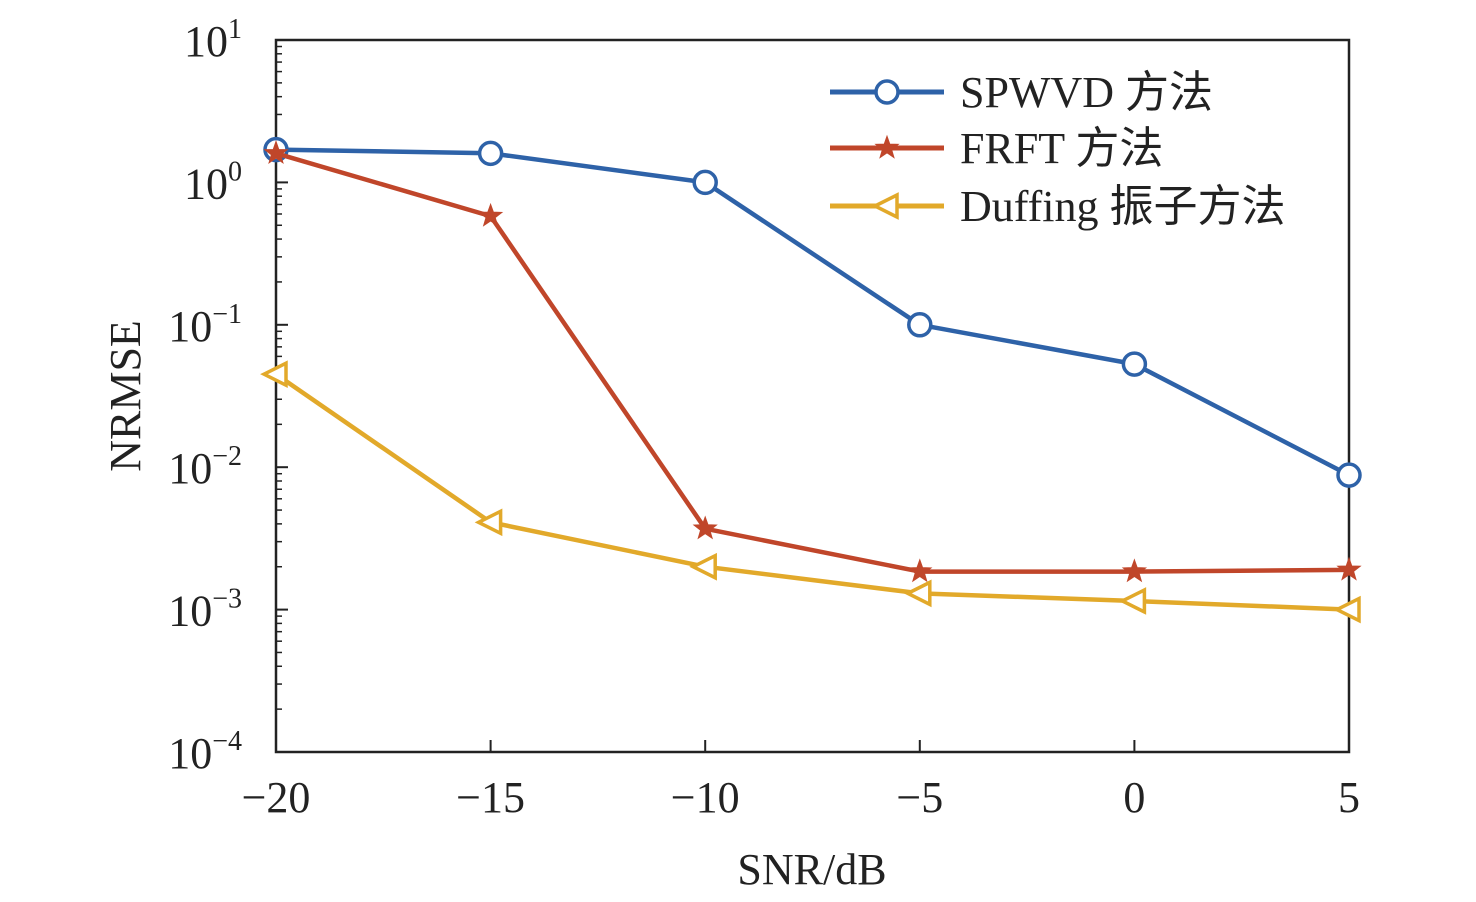 This screenshot has width=1476, height=902. What do you see at coordinates (490, 797) in the screenshot?
I see `x-tick-label: −15` at bounding box center [490, 797].